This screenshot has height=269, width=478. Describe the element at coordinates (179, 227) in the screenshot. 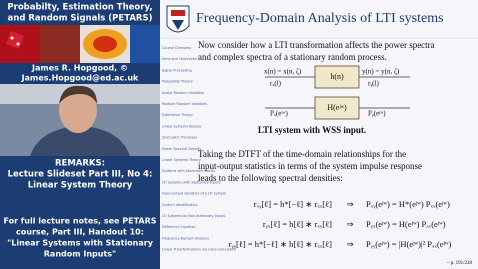

I see `nav-item: Difference Equation` at that location.